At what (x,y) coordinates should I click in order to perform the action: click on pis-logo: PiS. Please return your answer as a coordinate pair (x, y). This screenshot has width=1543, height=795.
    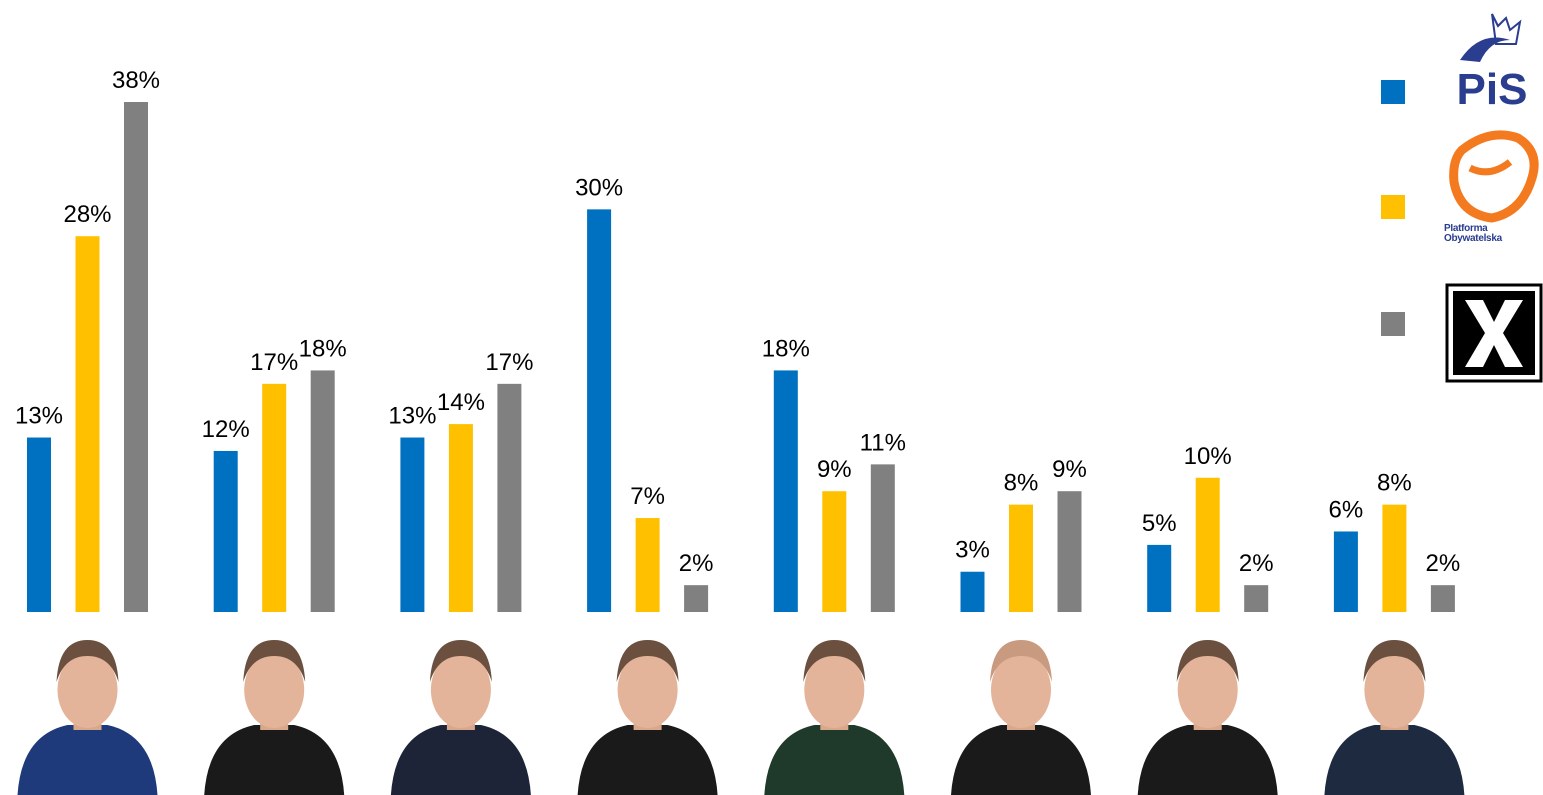
    Looking at the image, I should click on (1492, 63).